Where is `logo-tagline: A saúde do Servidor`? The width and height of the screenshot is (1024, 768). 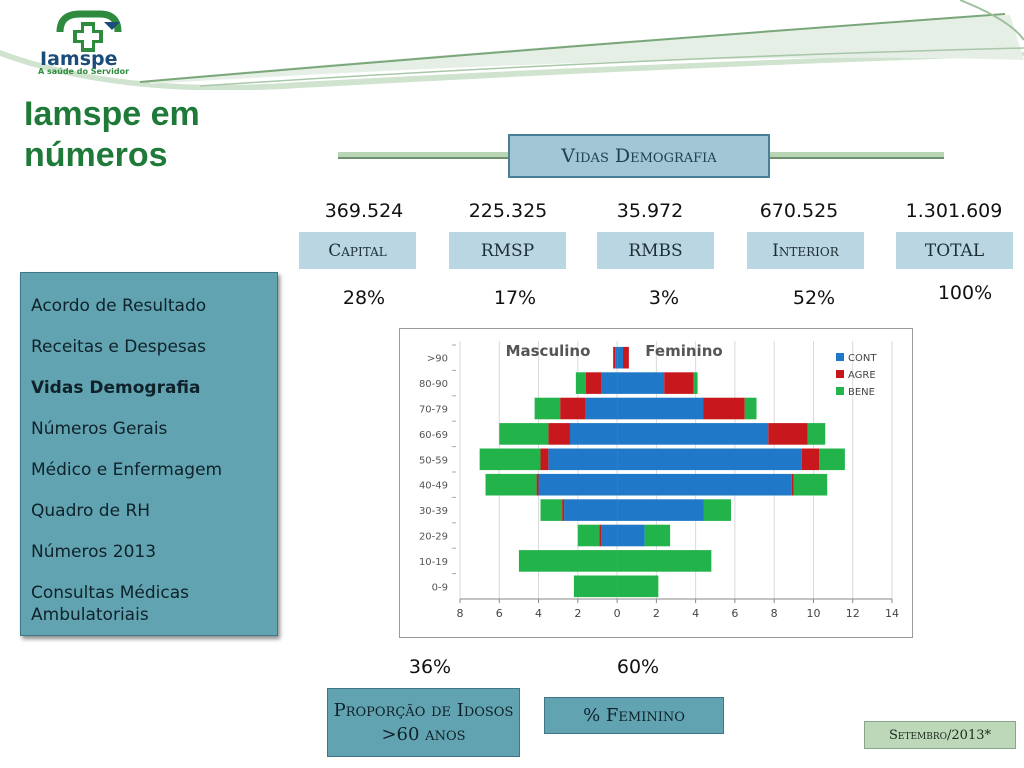 logo-tagline: A saúde do Servidor is located at coordinates (84, 71).